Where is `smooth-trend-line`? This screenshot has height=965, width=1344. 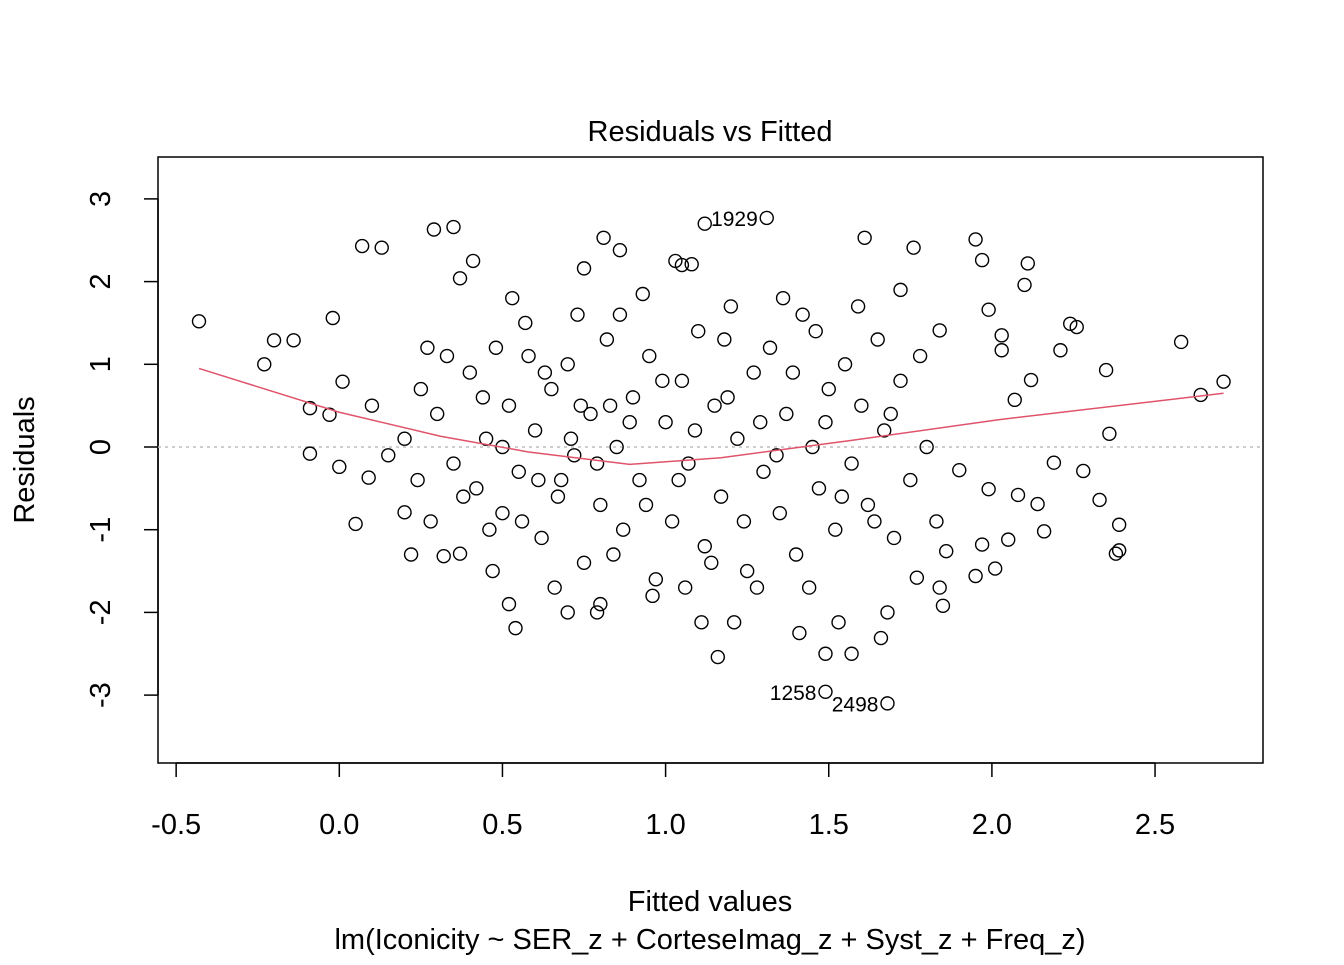 smooth-trend-line is located at coordinates (711, 416).